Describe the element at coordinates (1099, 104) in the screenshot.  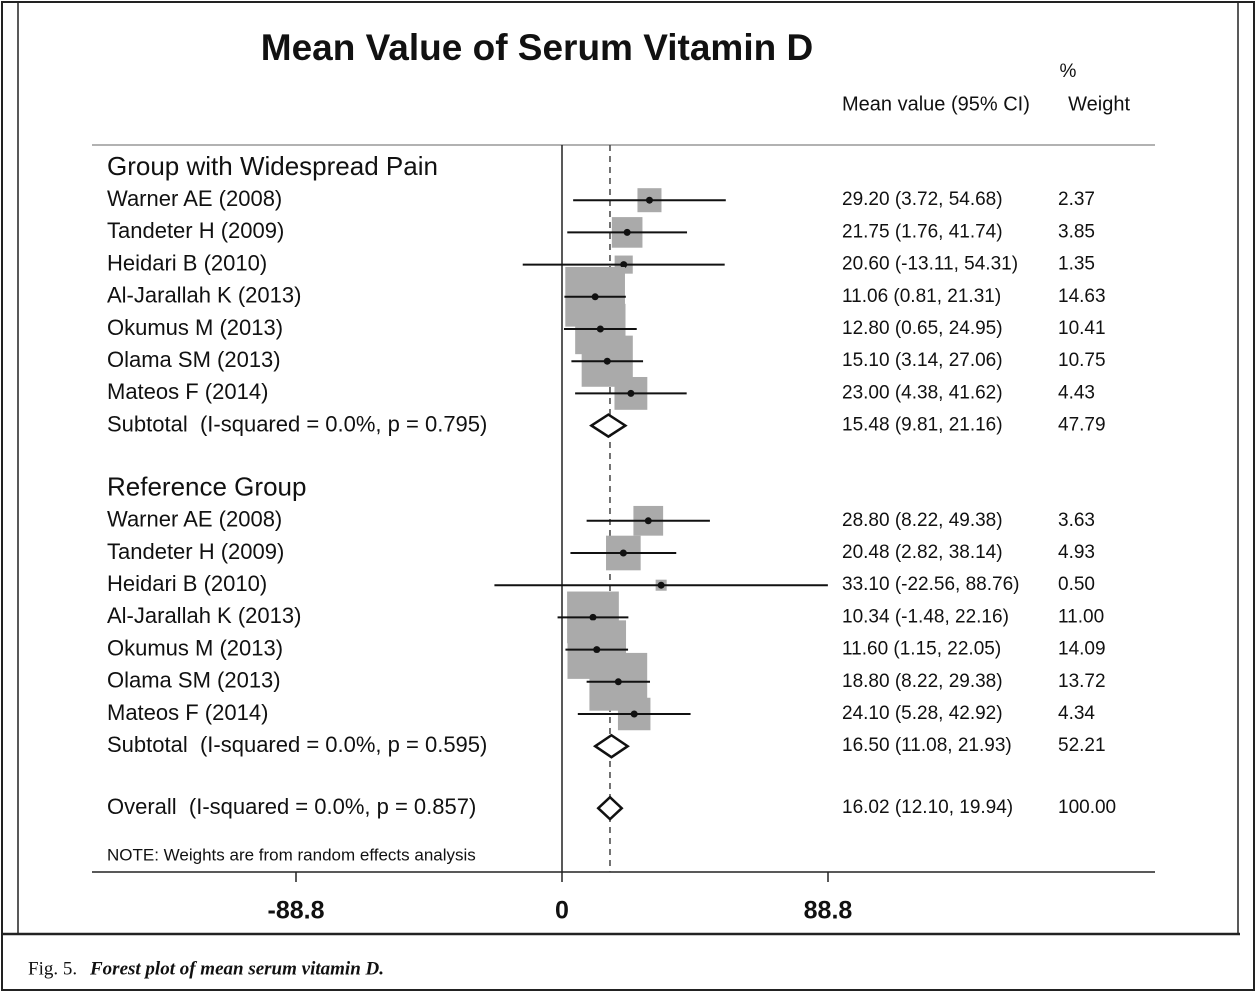
I see `column-header: Weight` at that location.